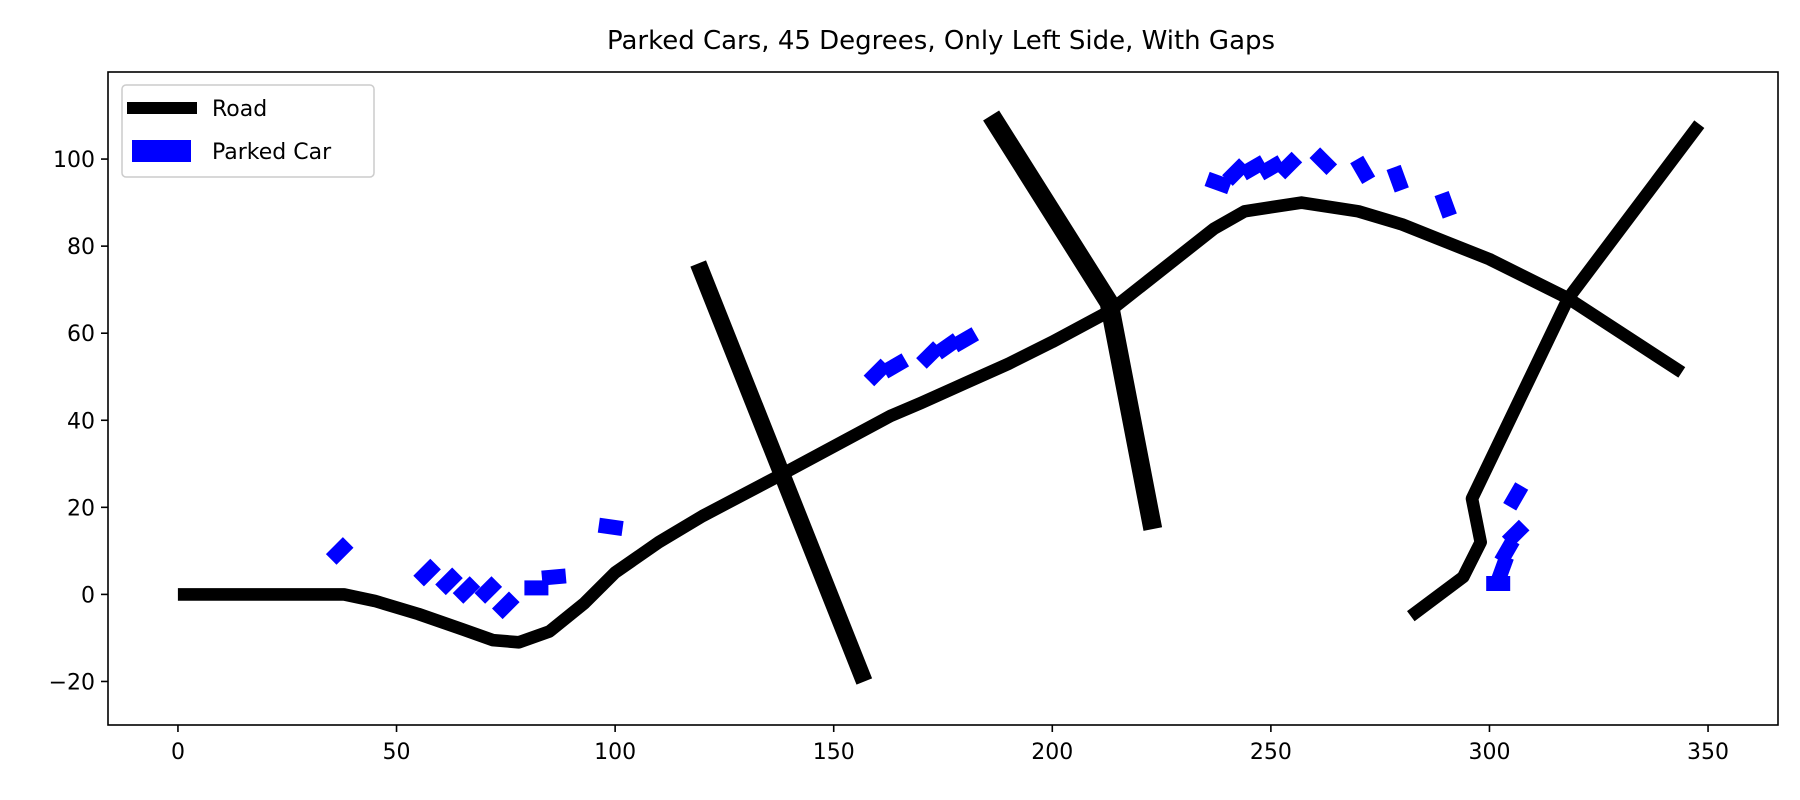  What do you see at coordinates (239, 109) in the screenshot?
I see `legend-road-label: Road` at bounding box center [239, 109].